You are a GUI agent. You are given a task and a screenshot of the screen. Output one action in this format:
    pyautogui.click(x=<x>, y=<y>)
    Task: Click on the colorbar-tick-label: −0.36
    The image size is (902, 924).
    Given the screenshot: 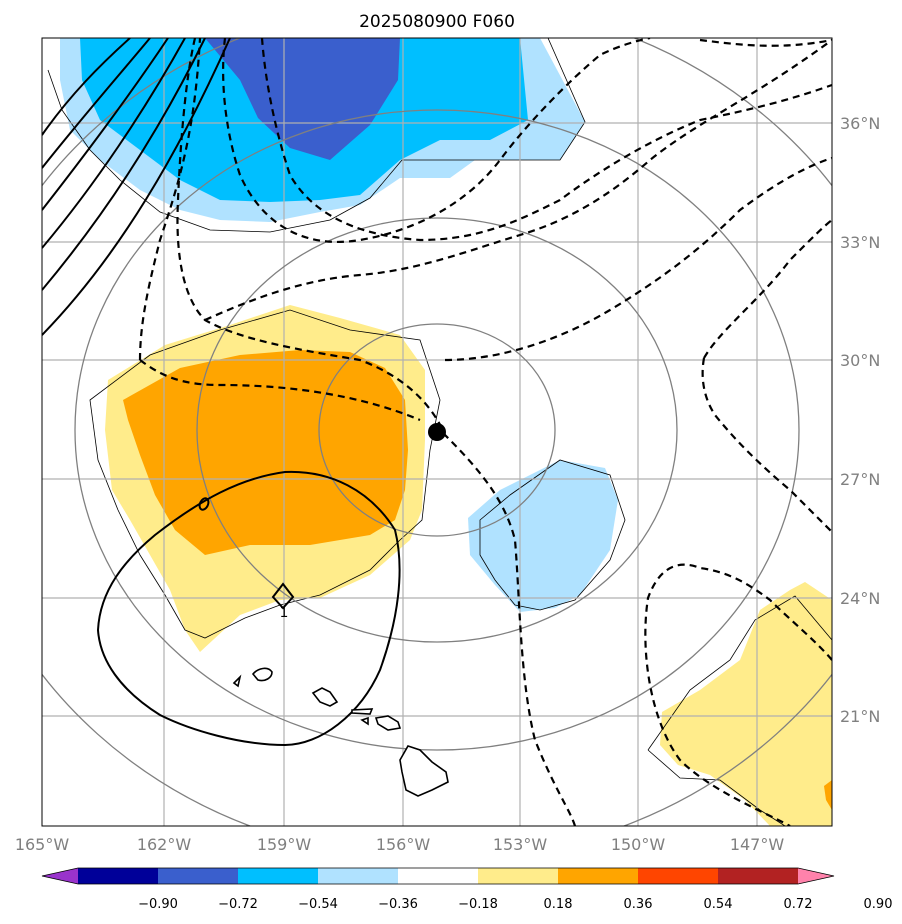 What is the action you would take?
    pyautogui.click(x=398, y=904)
    